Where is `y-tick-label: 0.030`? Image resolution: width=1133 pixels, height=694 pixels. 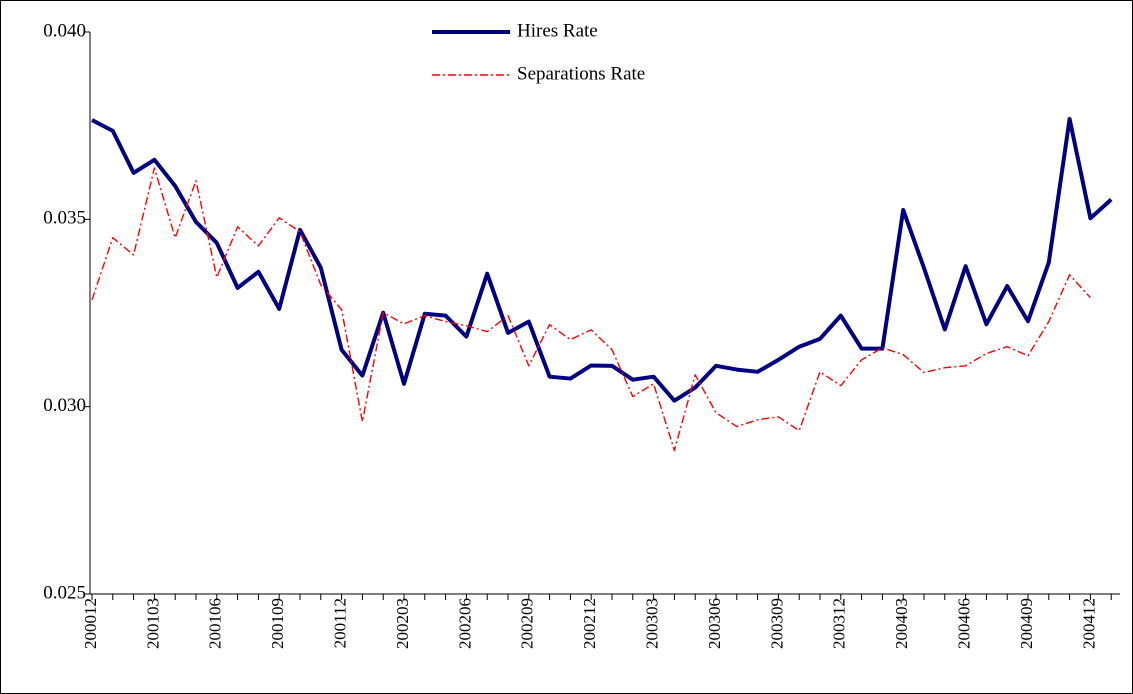
y-tick-label: 0.030 is located at coordinates (64, 405).